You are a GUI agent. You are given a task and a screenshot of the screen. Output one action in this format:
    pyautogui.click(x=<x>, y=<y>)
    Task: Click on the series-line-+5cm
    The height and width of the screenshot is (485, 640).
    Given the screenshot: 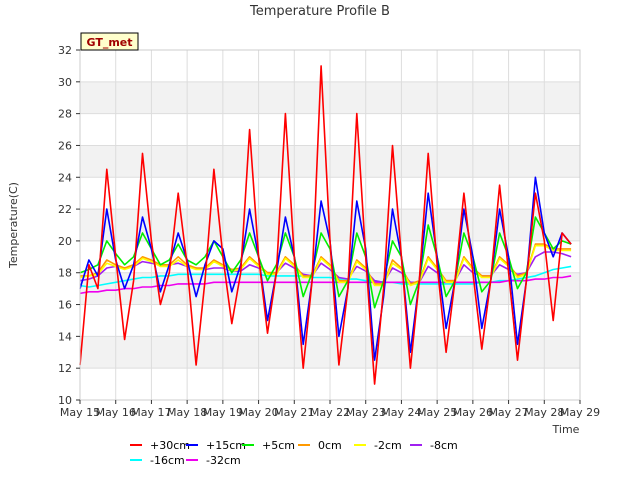 What is the action you would take?
    pyautogui.click(x=325, y=262)
    